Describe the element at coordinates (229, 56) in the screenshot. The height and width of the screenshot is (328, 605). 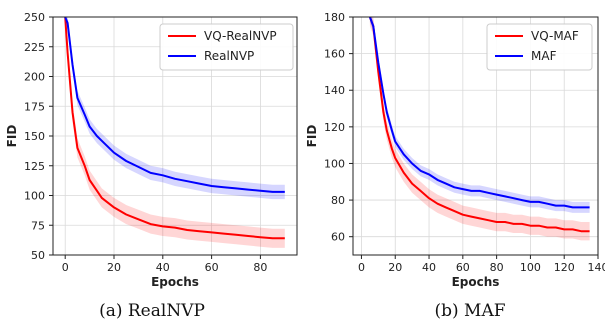
I see `legend-label-1: RealNVP` at that location.